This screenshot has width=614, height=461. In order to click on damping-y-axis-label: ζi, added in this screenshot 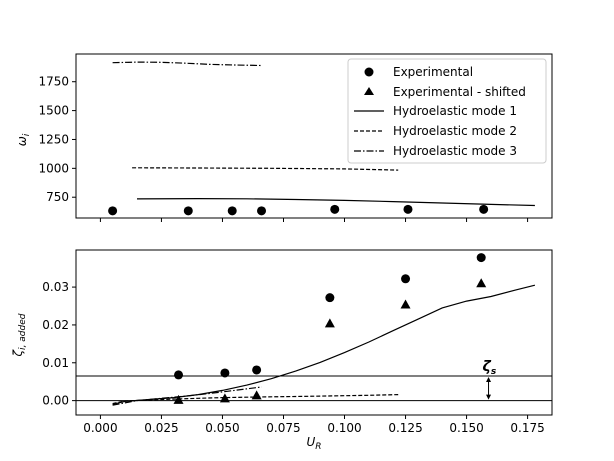, I will do `click(19, 335)`.